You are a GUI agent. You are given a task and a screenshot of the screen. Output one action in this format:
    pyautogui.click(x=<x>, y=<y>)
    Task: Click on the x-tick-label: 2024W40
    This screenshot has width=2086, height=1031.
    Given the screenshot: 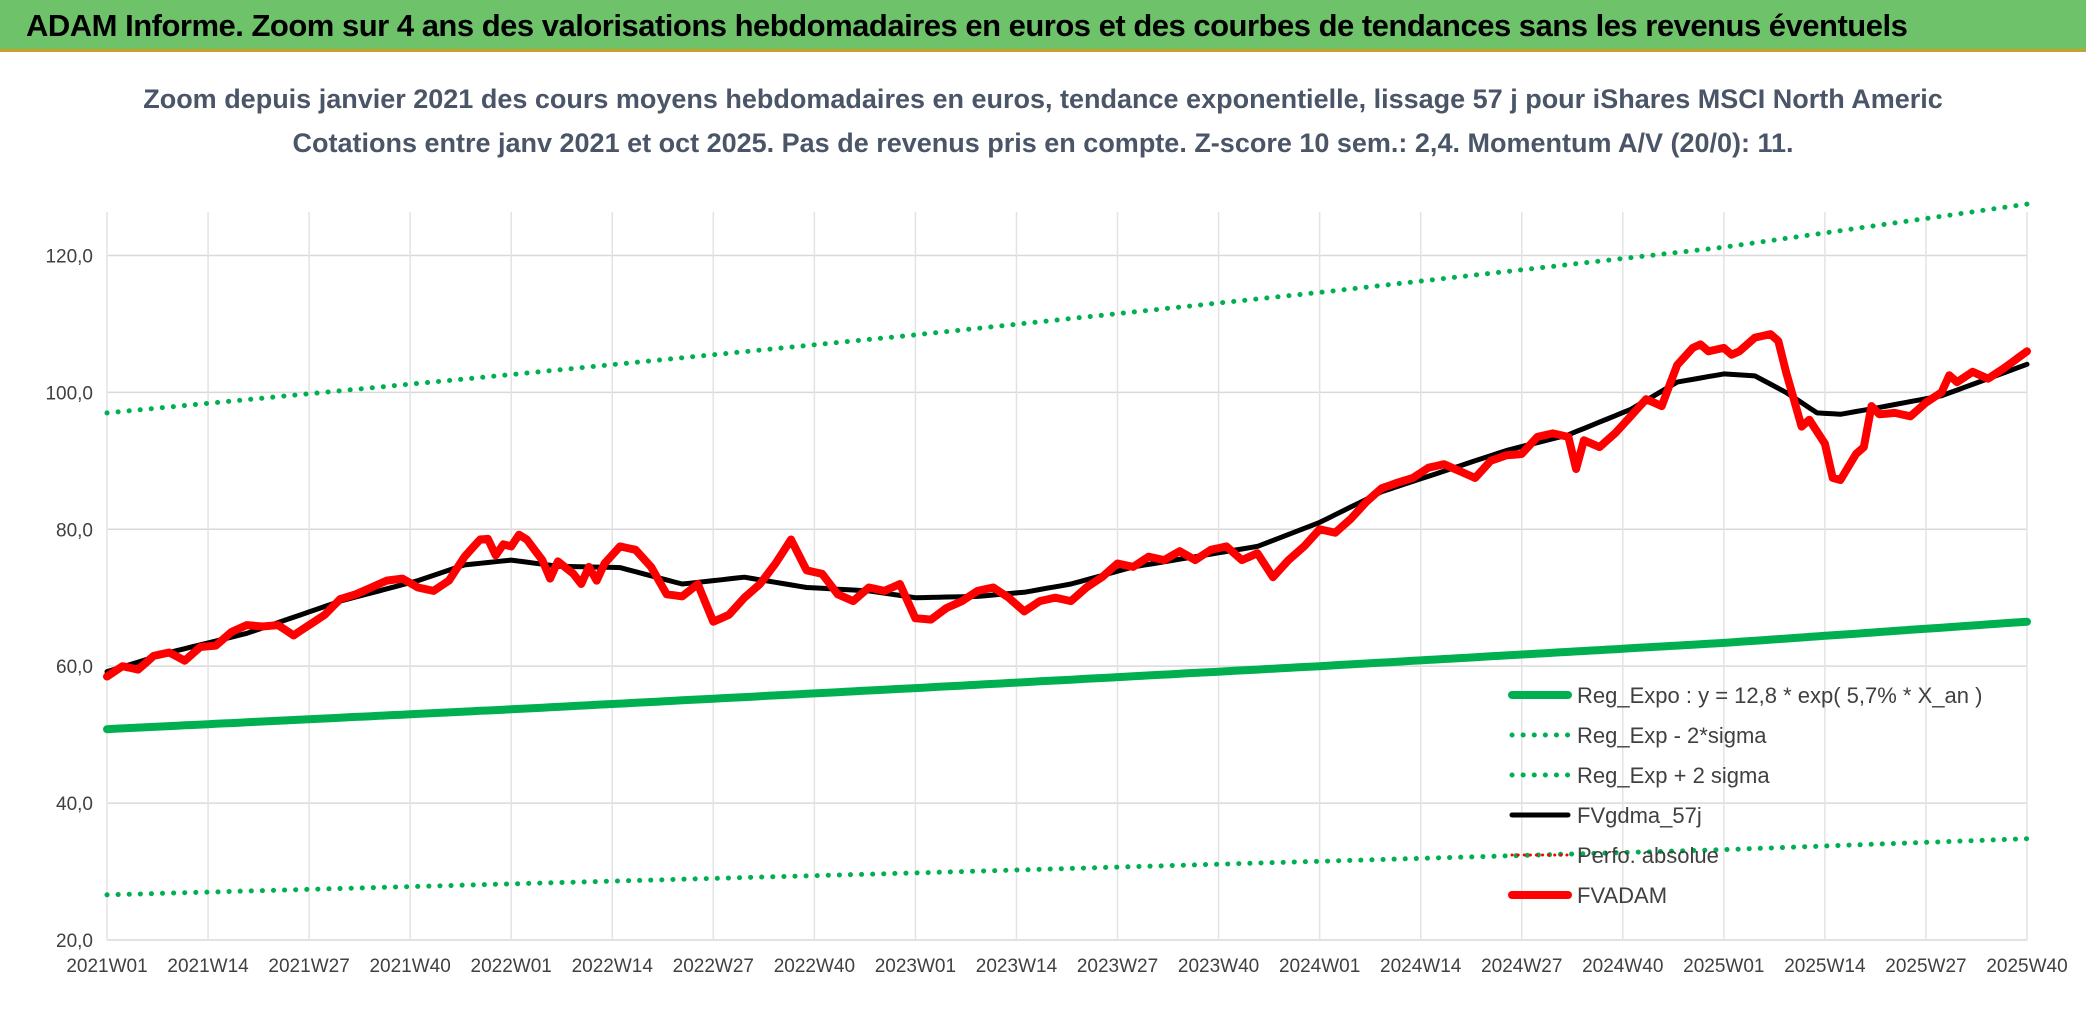 What is the action you would take?
    pyautogui.click(x=1622, y=966)
    